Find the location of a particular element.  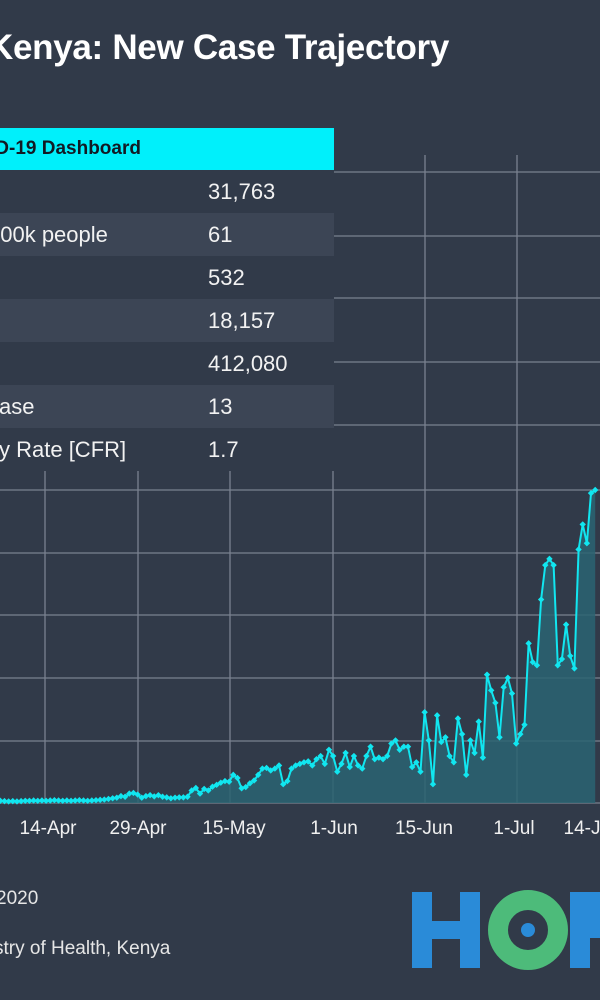

row-value: 532 is located at coordinates (226, 277).